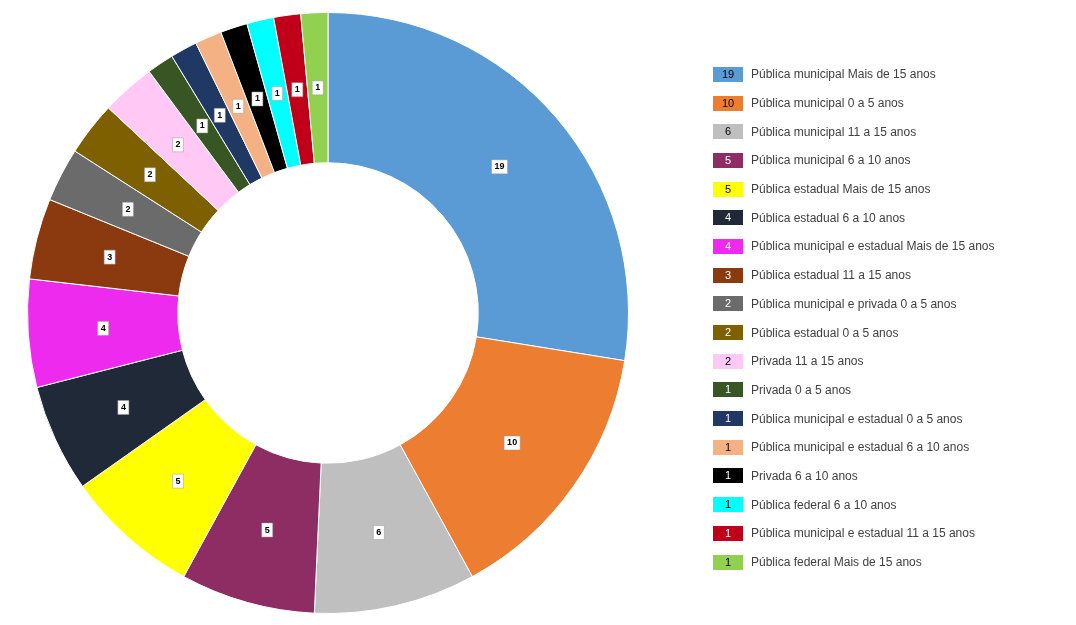 This screenshot has width=1076, height=625. Describe the element at coordinates (836, 562) in the screenshot. I see `legend-label: Pública federal Mais de 15 anos` at that location.